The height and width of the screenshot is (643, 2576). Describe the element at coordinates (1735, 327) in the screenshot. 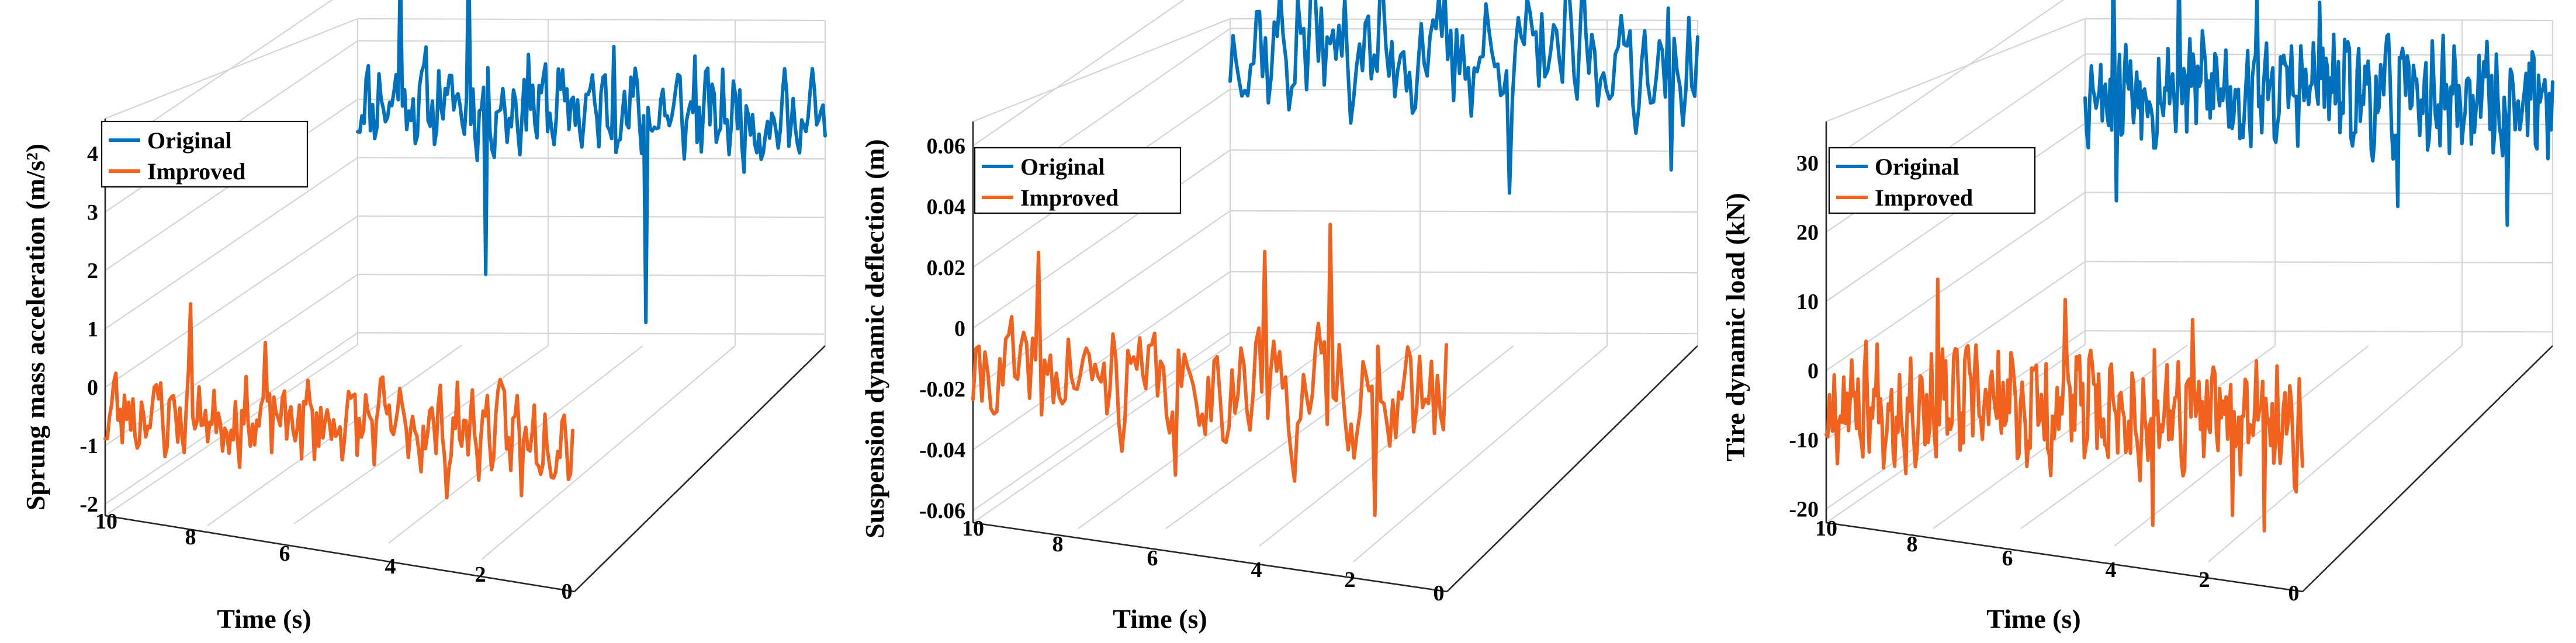

I see `y-axis-title: Tire dynamic load (kN)` at that location.